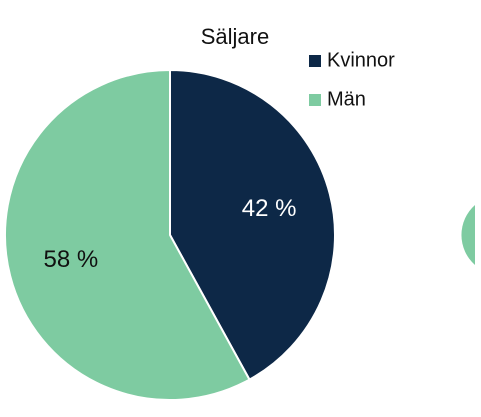 The height and width of the screenshot is (417, 481). Describe the element at coordinates (269, 208) in the screenshot. I see `data-label: 42 %` at that location.